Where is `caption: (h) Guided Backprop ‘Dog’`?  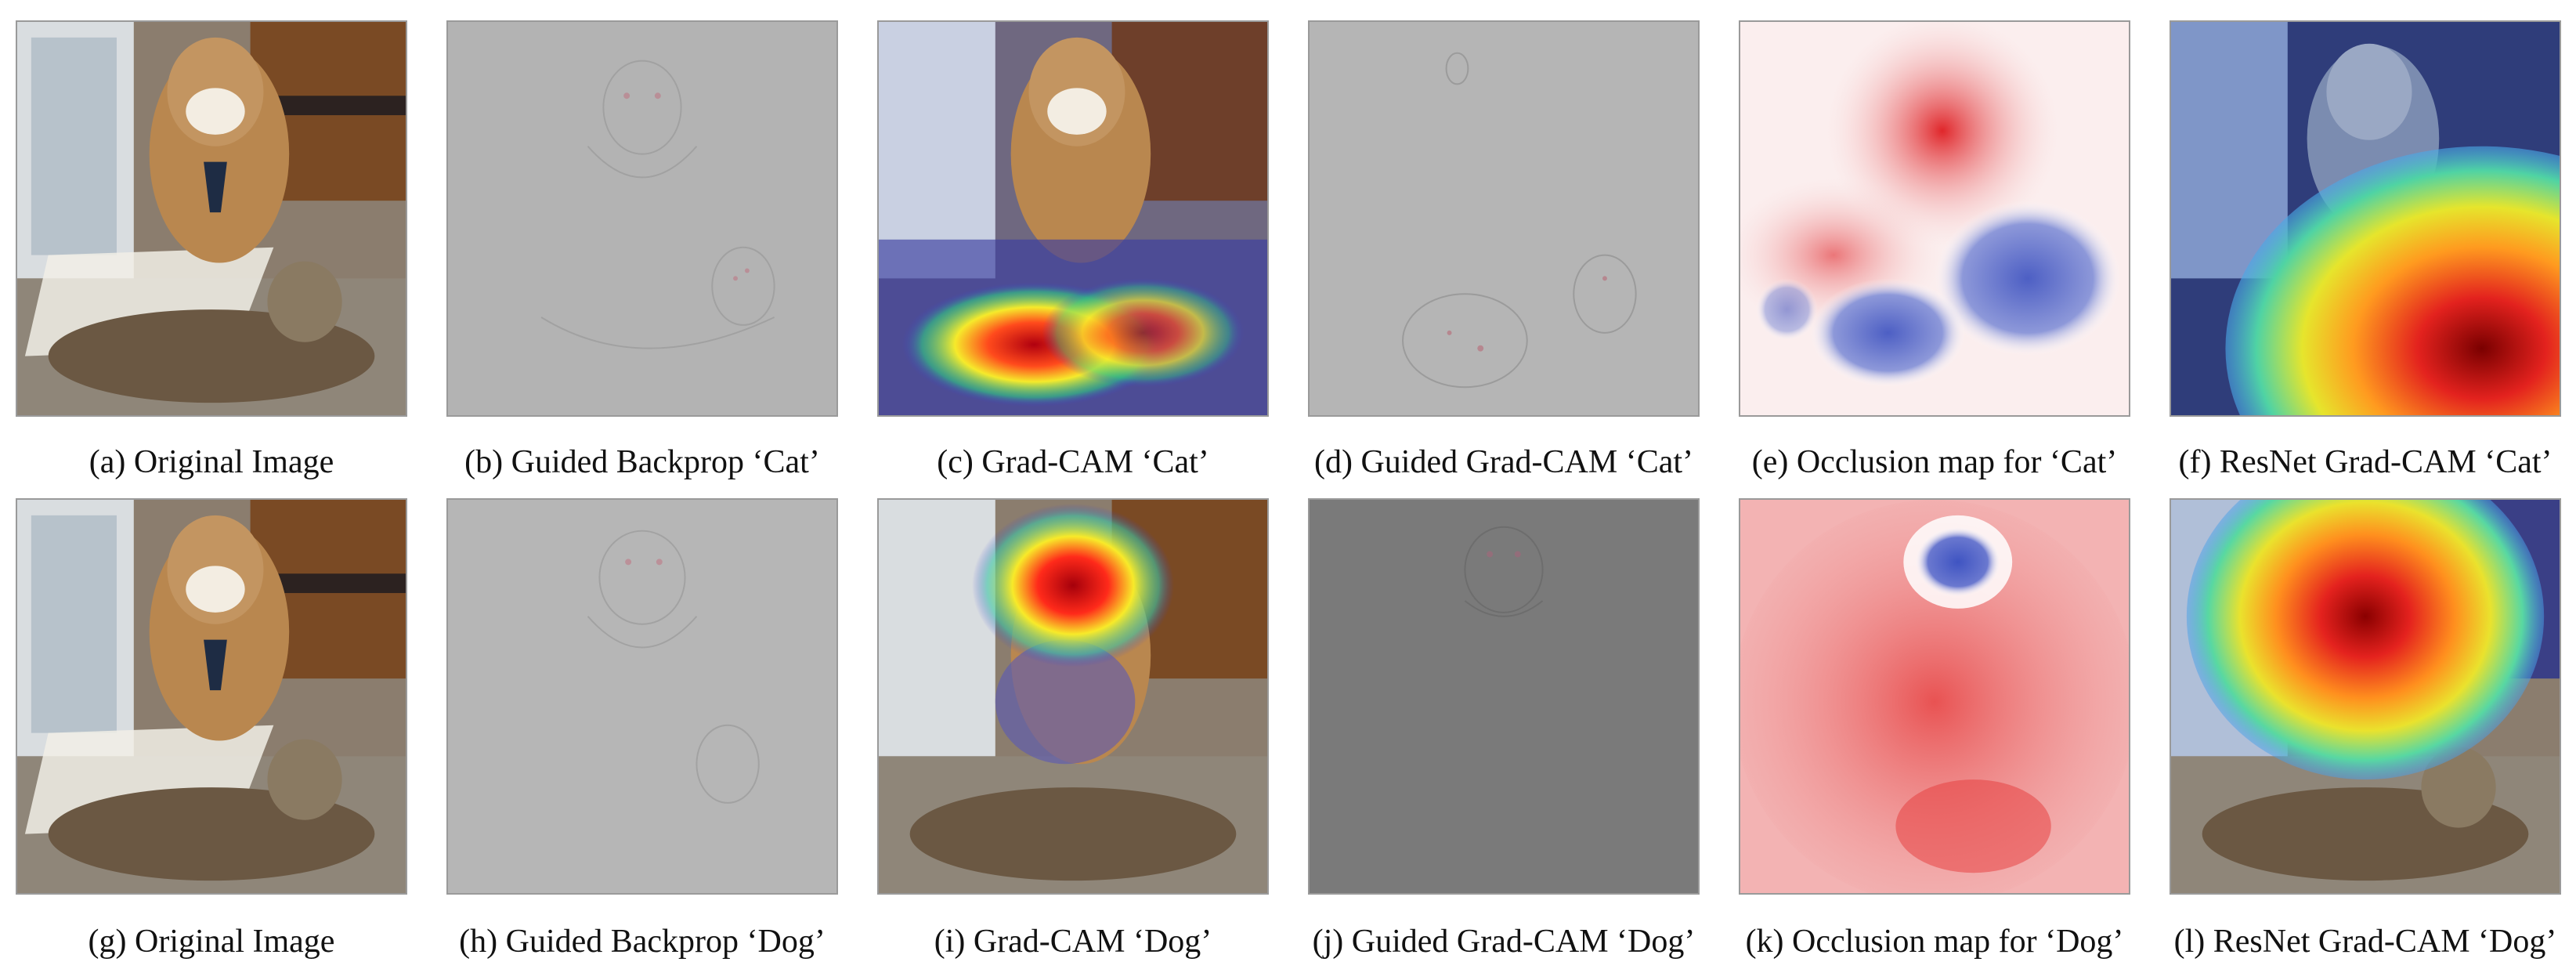 caption: (h) Guided Backprop ‘Dog’ is located at coordinates (642, 942).